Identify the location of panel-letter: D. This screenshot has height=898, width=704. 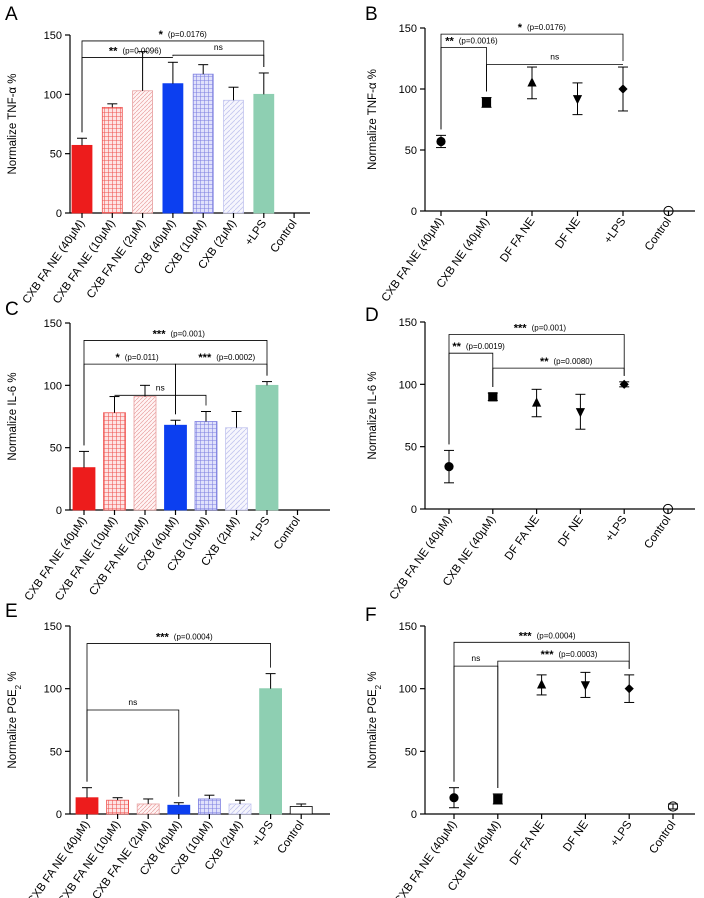
(372, 315).